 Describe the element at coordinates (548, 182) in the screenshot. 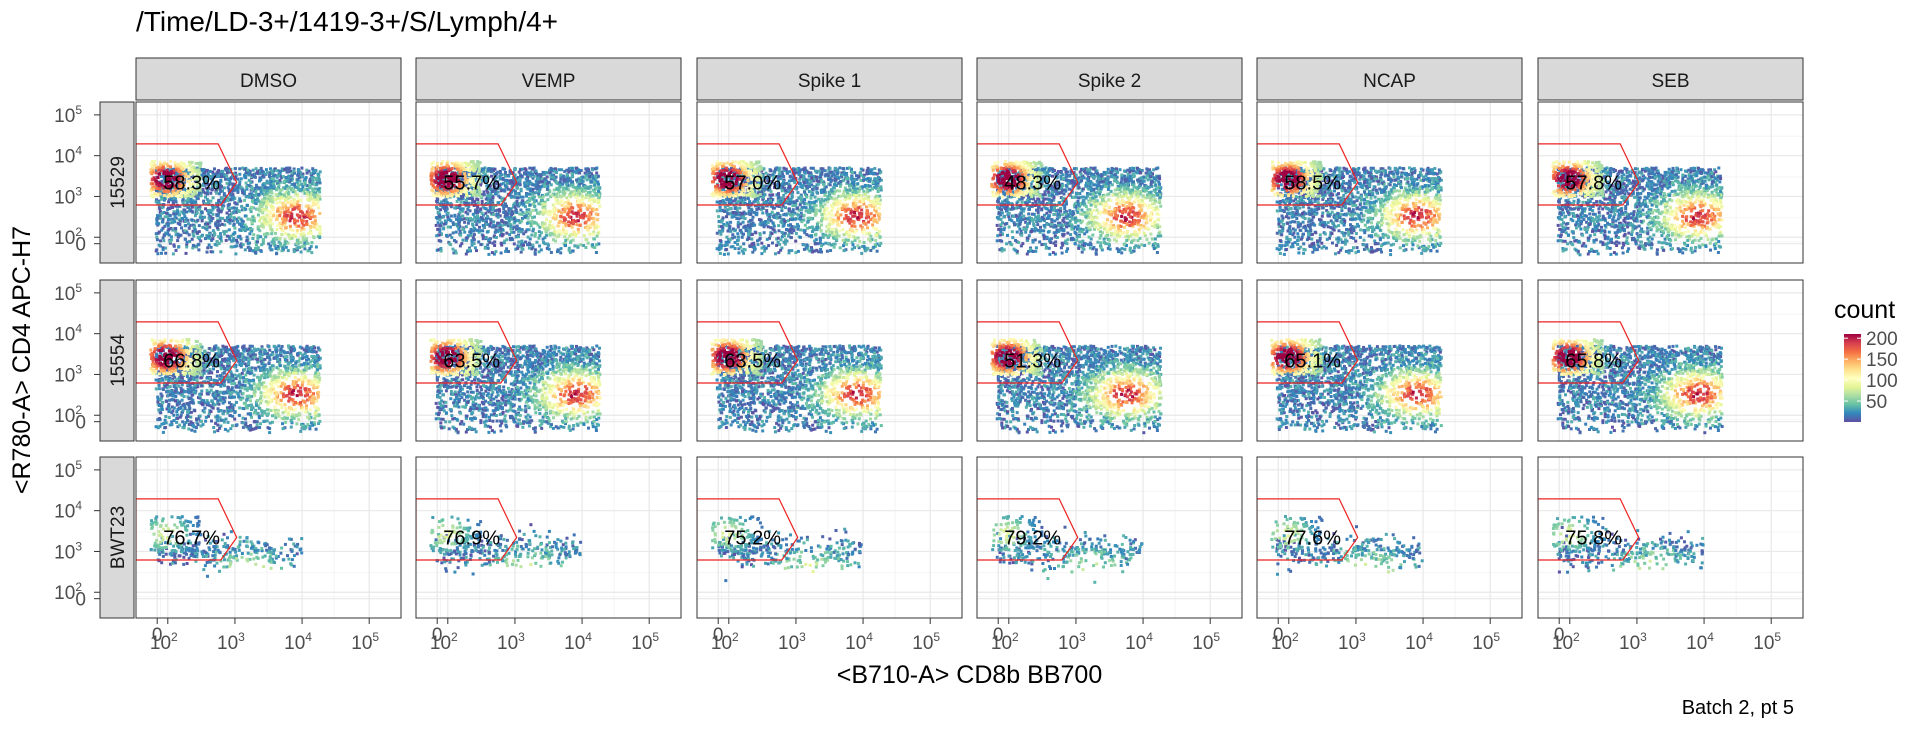

I see `panel-15529-vemp: 55.7%` at that location.